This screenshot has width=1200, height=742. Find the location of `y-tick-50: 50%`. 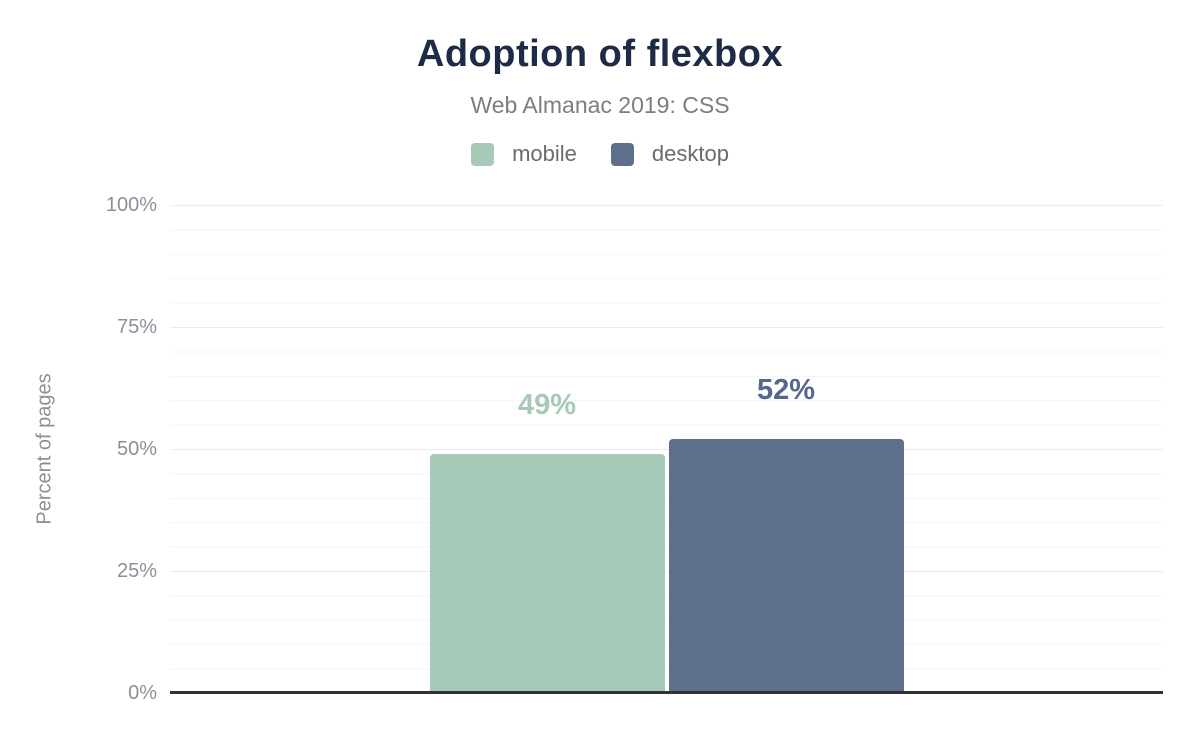

y-tick-50: 50% is located at coordinates (136, 449).